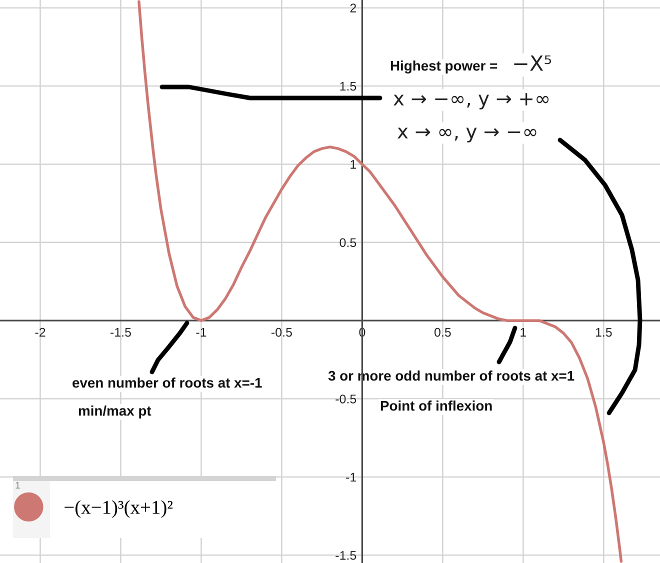 The width and height of the screenshot is (660, 563). What do you see at coordinates (471, 101) in the screenshot?
I see `annotation: x → −∞, y → +∞` at bounding box center [471, 101].